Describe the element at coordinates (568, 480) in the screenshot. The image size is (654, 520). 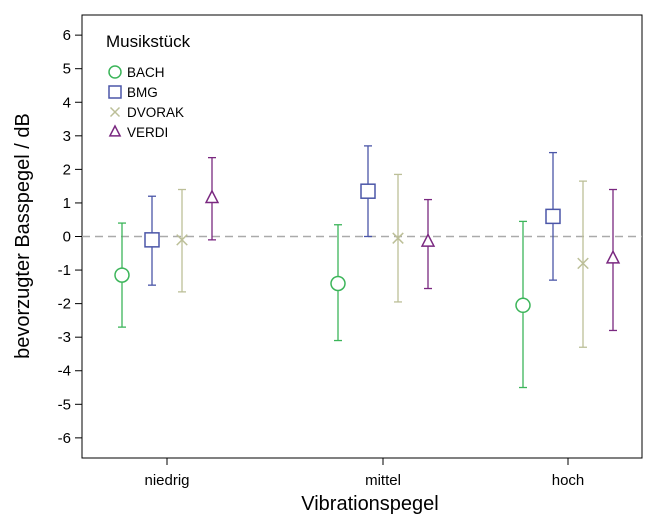
I see `x-tick-label: hoch` at that location.